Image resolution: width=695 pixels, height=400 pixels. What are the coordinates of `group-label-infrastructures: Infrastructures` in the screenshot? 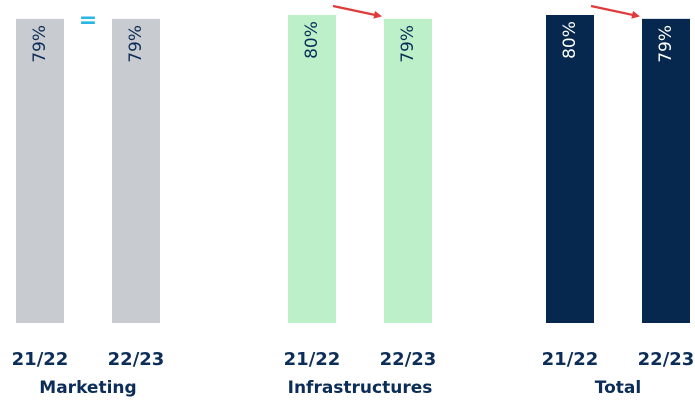 It's located at (360, 388).